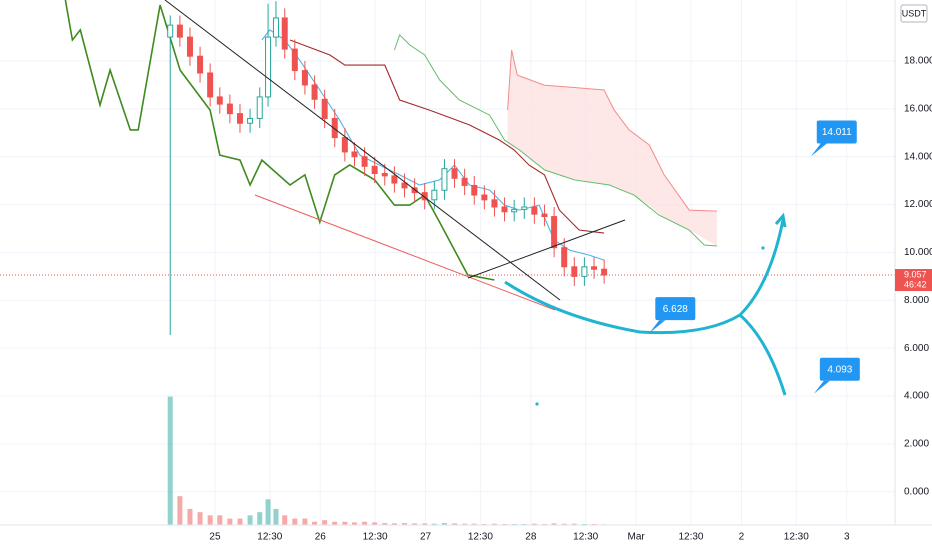 The height and width of the screenshot is (550, 932). What do you see at coordinates (321, 537) in the screenshot?
I see `x-tick-label: 26` at bounding box center [321, 537].